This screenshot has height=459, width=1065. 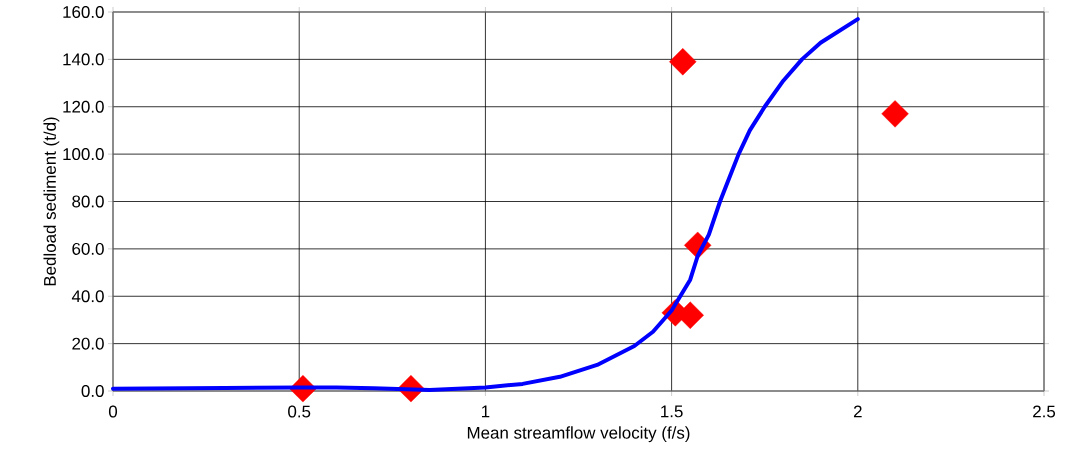 I want to click on y-tick-label: 80.0, so click(x=88, y=201).